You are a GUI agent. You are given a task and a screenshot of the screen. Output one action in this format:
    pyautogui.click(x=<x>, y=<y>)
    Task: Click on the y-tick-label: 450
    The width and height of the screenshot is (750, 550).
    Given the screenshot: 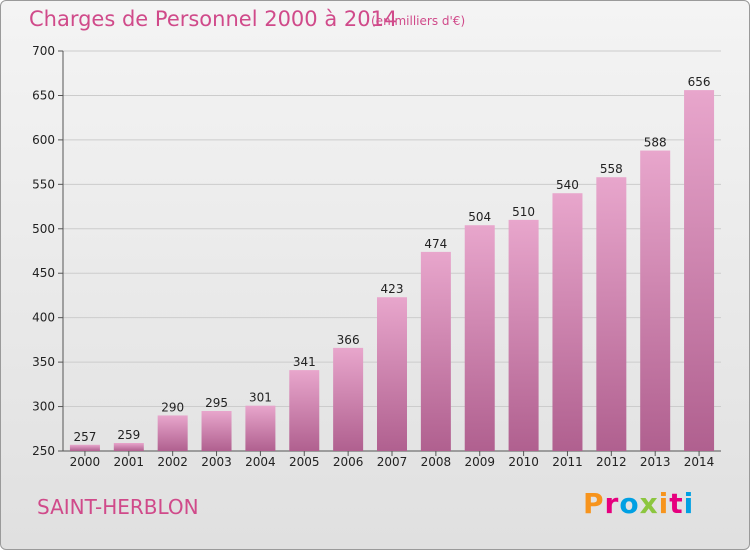 What is the action you would take?
    pyautogui.click(x=43, y=273)
    